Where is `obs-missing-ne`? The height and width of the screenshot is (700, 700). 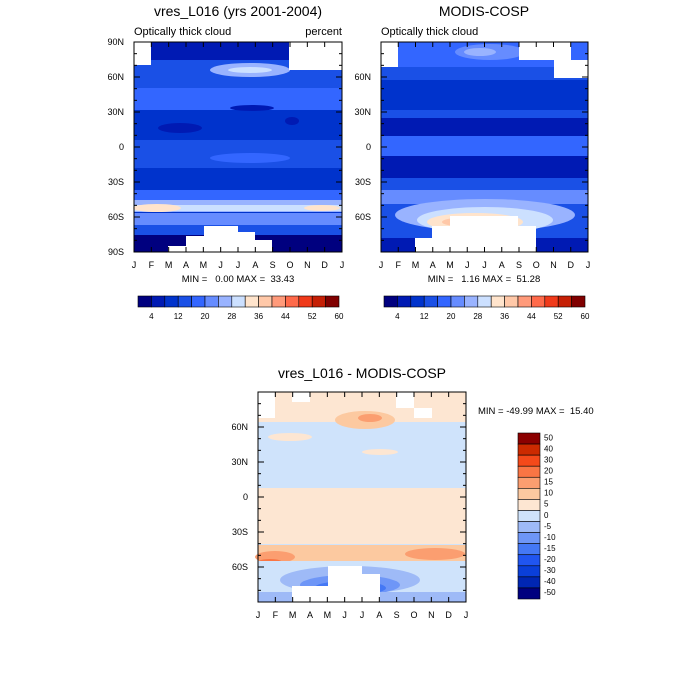 obs-missing-ne is located at coordinates (562, 60).